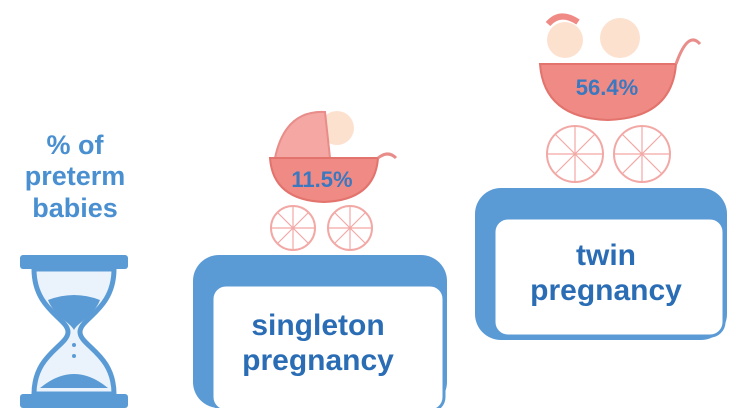 The height and width of the screenshot is (408, 729). I want to click on singleton-box: singleton pregnancy, so click(320, 331).